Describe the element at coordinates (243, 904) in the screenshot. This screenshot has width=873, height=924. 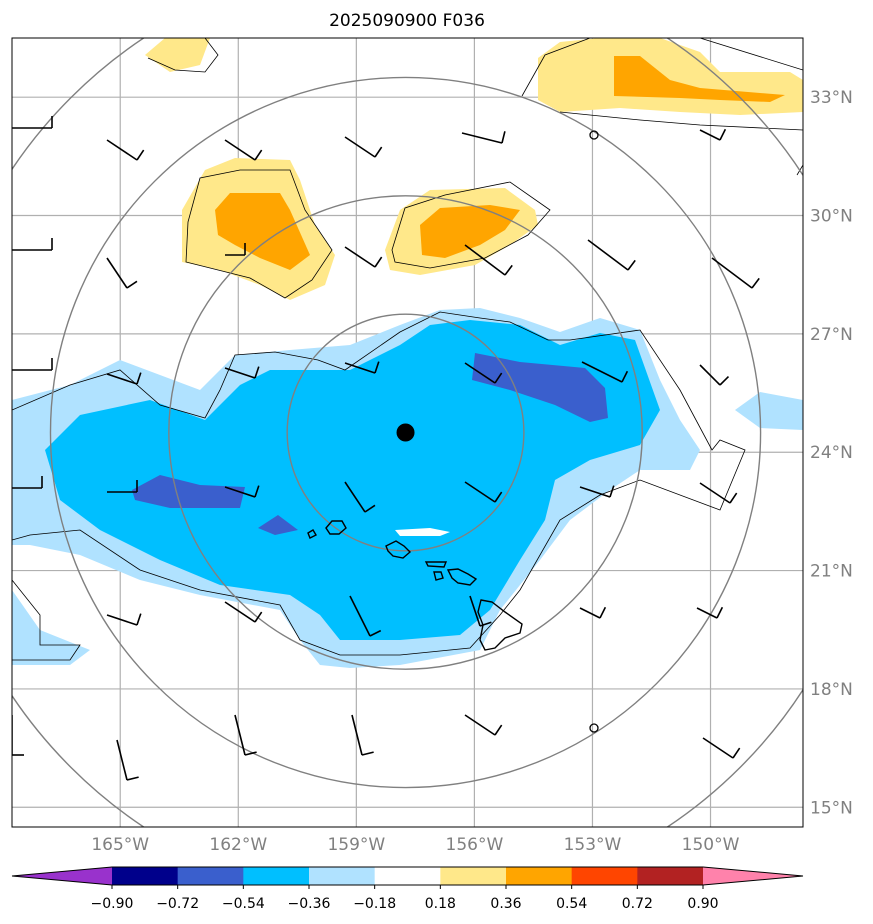
I see `colorbar-label-2: −0.54` at that location.